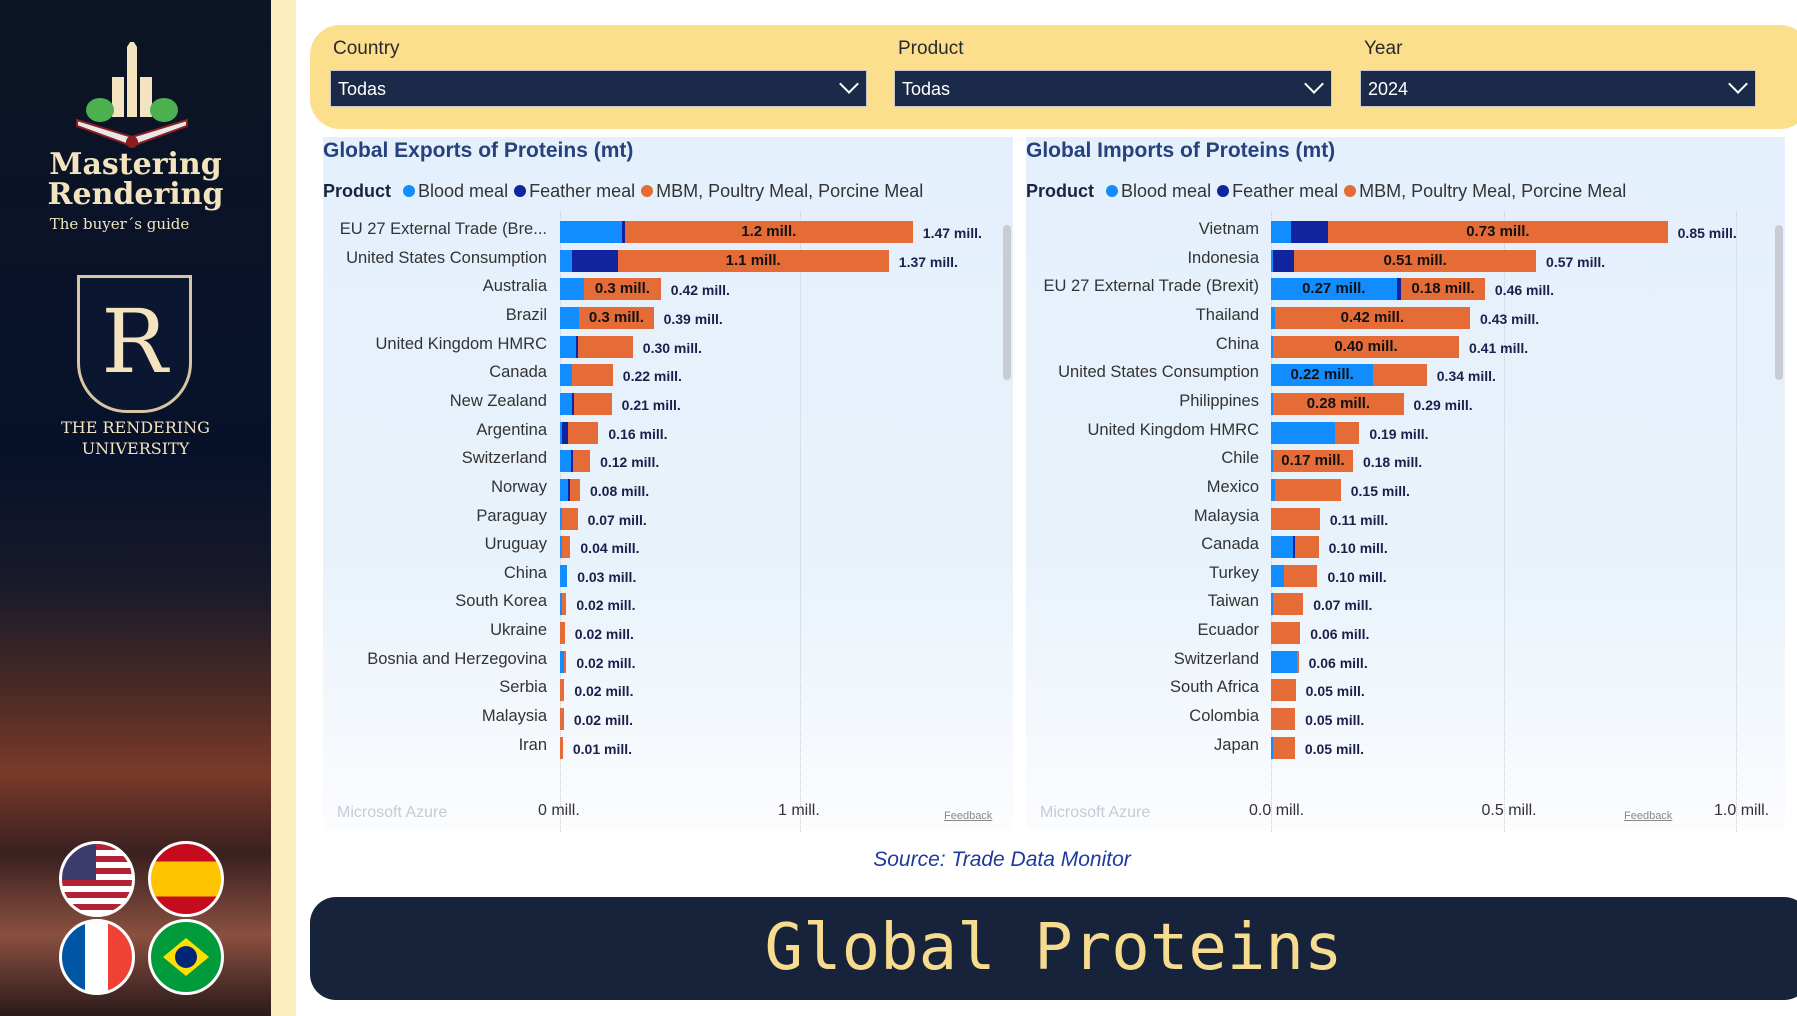 This screenshot has height=1016, width=1797. What do you see at coordinates (1113, 88) in the screenshot?
I see `product-dropdown: Todas` at bounding box center [1113, 88].